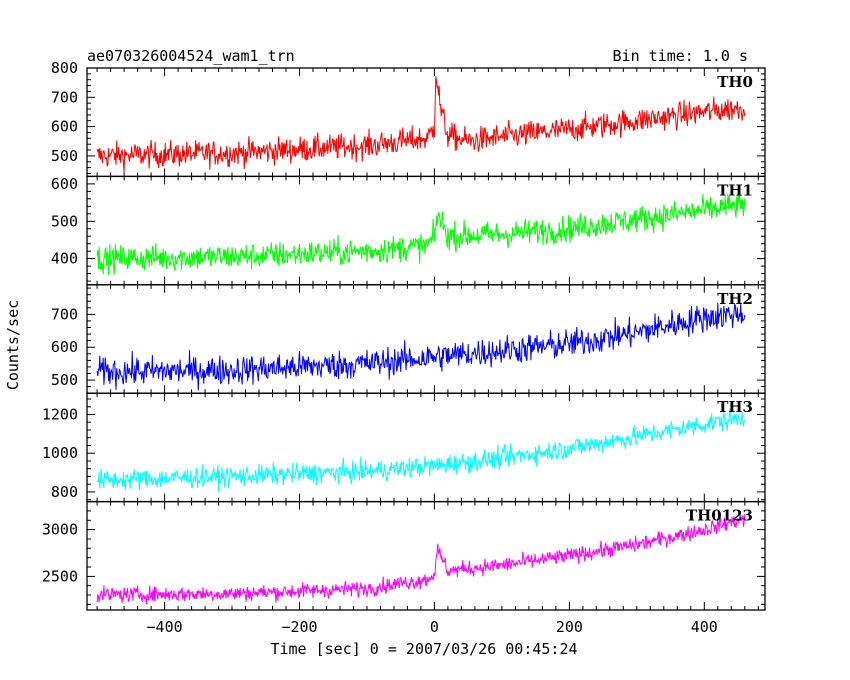 Image resolution: width=850 pixels, height=680 pixels. I want to click on series-line-th2, so click(421, 346).